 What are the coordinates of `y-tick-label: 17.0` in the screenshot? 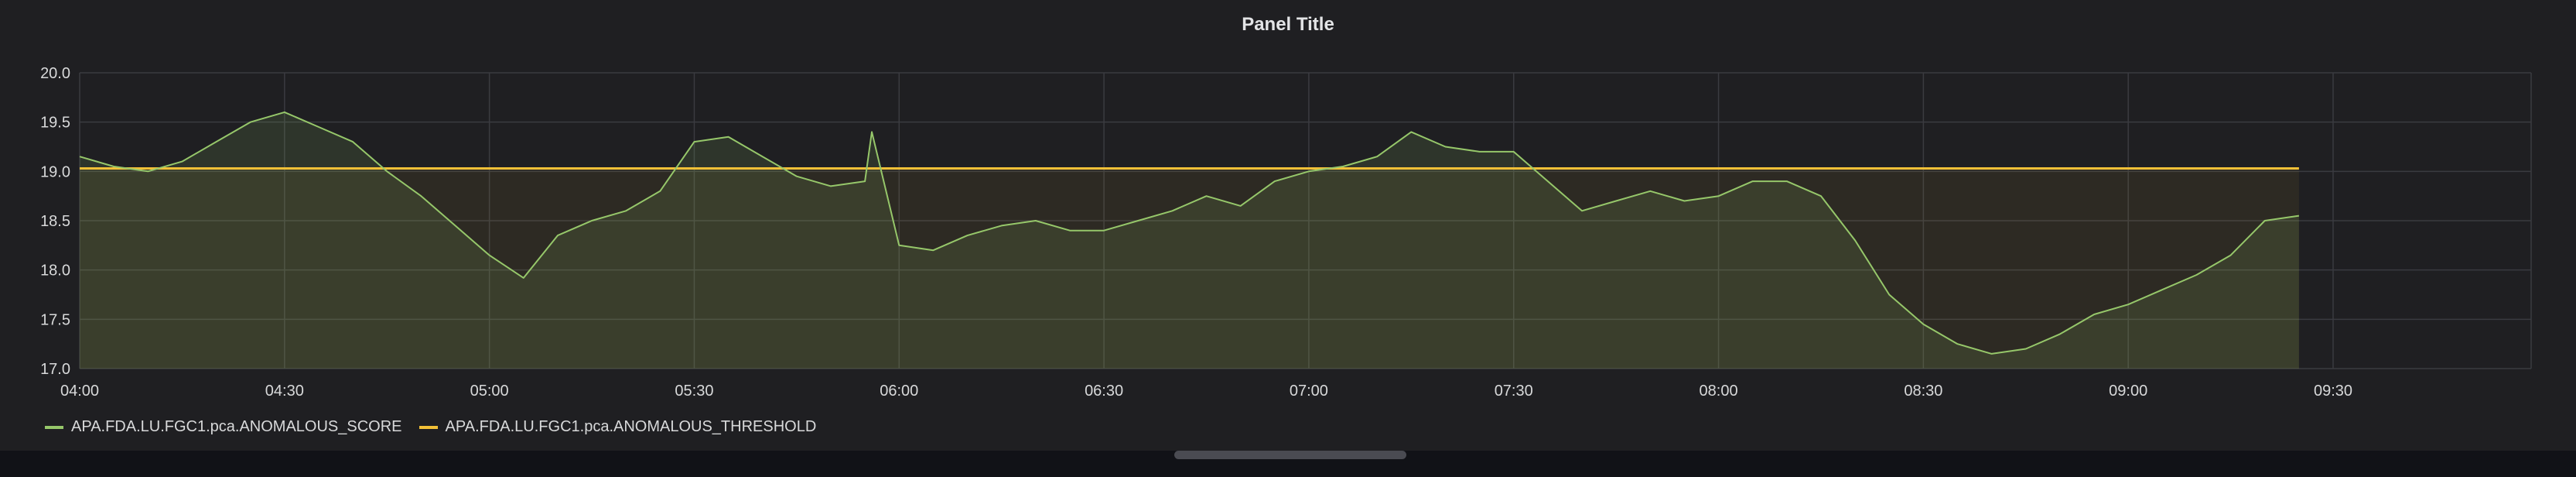 It's located at (55, 369).